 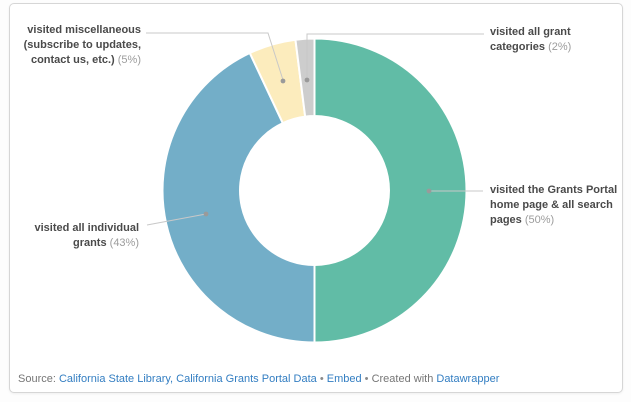 I want to click on leader-dot-portal, so click(x=429, y=191).